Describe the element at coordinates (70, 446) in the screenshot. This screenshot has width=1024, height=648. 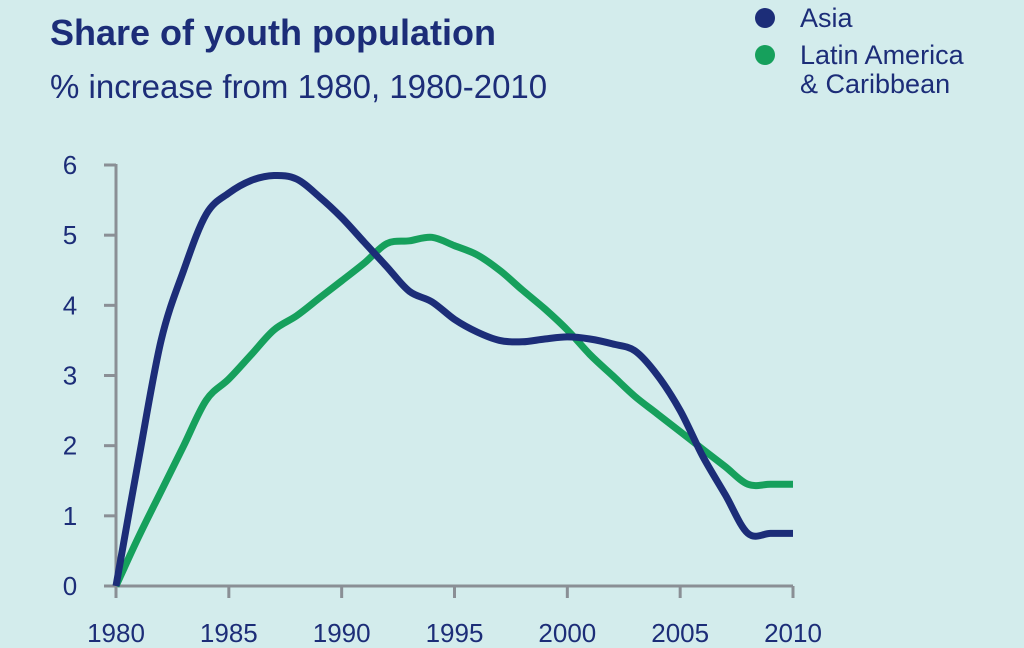
I see `y-tick-label: 2` at that location.